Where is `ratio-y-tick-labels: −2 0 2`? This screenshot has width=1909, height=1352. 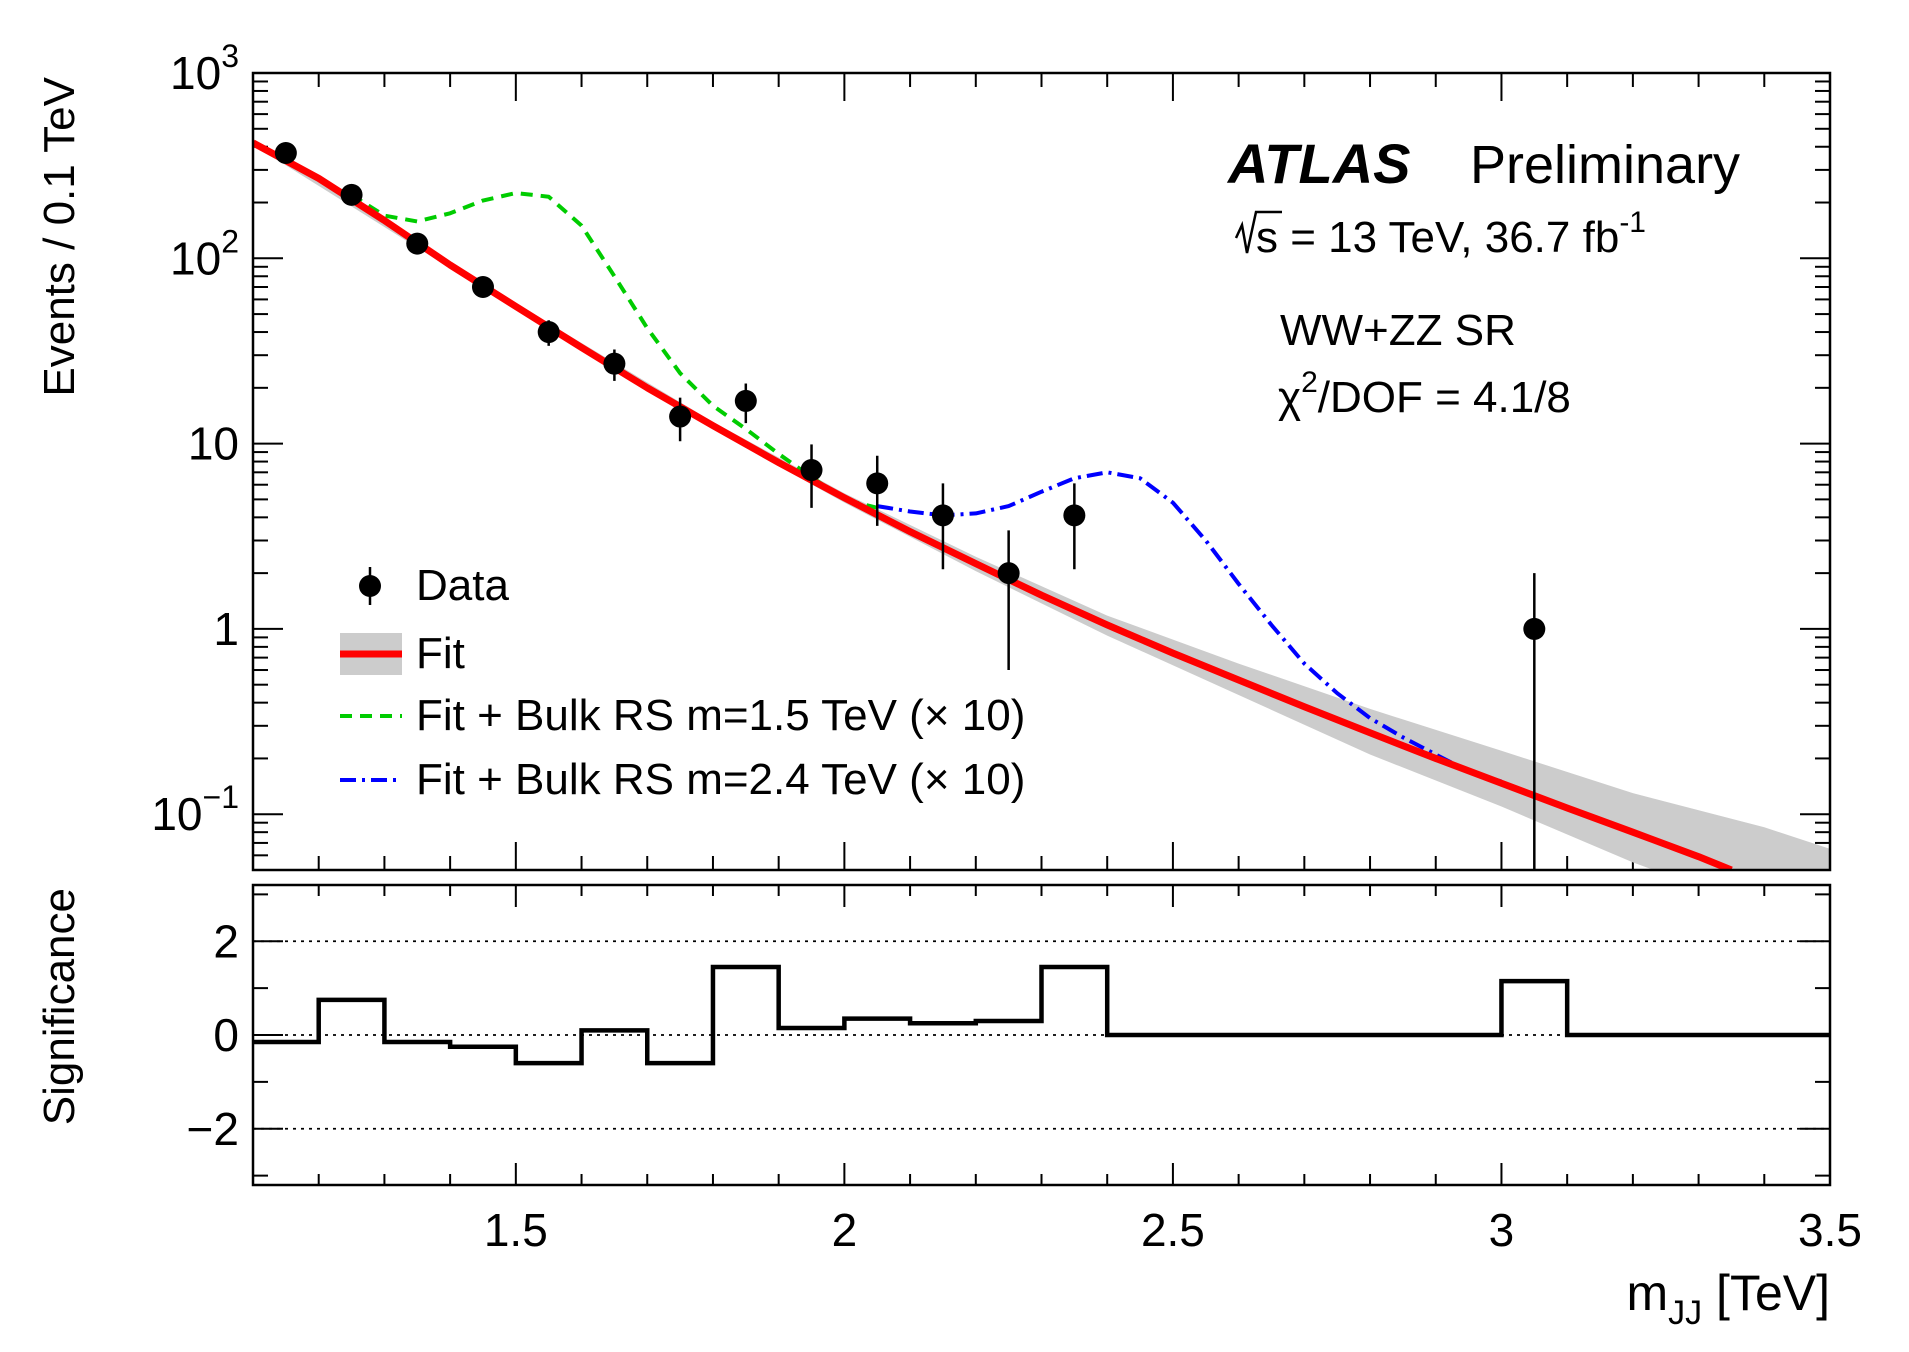
ratio-y-tick-labels: −2 0 2 is located at coordinates (213, 1035).